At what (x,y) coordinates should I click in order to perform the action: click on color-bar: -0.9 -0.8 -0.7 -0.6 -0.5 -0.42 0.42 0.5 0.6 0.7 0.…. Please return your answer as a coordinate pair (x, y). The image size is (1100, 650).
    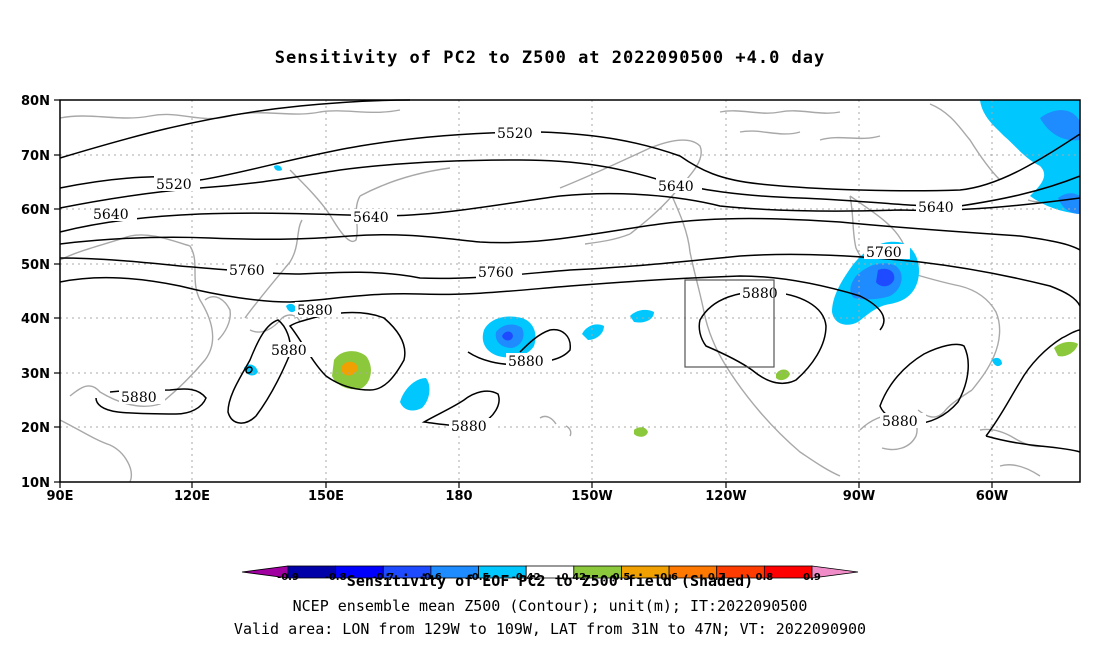
    Looking at the image, I should click on (550, 574).